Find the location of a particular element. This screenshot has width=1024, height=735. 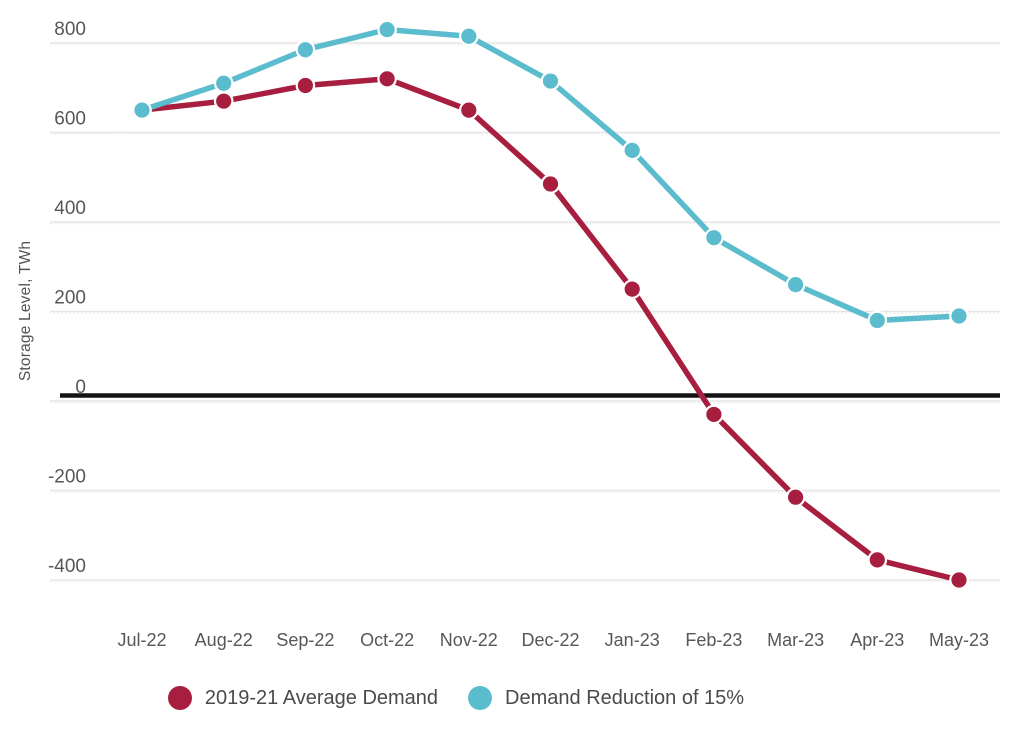

x-tick-label: Oct-22 is located at coordinates (387, 640).